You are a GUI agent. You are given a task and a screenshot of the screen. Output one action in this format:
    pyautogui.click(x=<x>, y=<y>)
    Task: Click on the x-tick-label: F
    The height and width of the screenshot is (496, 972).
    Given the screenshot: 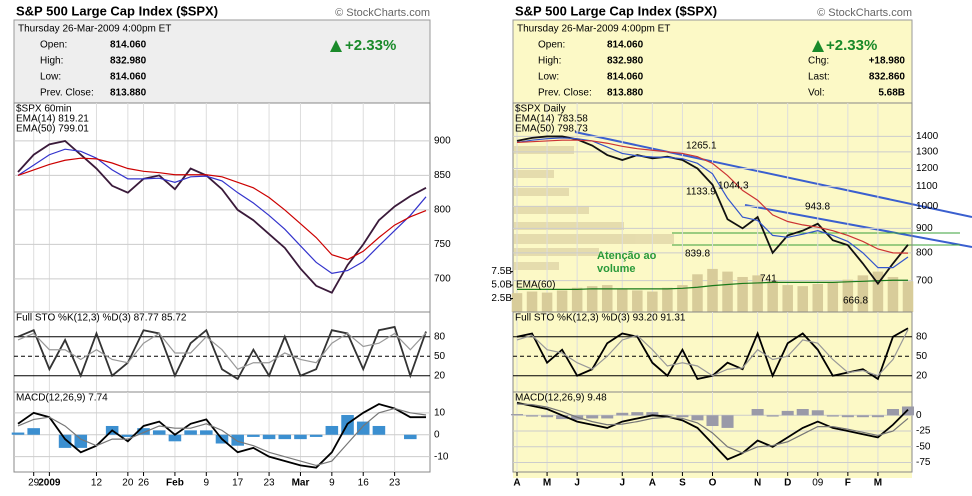 What is the action you would take?
    pyautogui.click(x=848, y=483)
    